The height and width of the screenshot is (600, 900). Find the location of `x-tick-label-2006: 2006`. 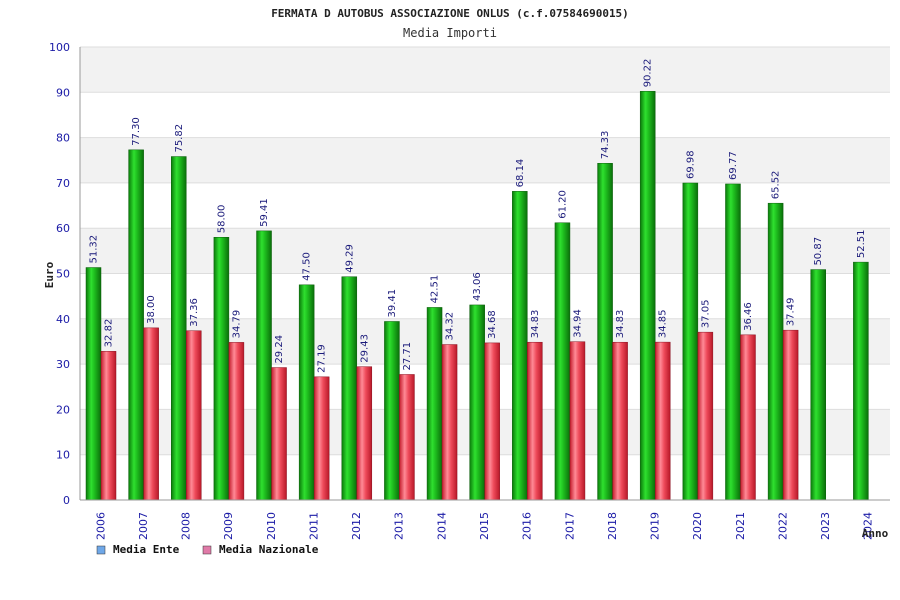

x-tick-label-2006: 2006 is located at coordinates (100, 526).